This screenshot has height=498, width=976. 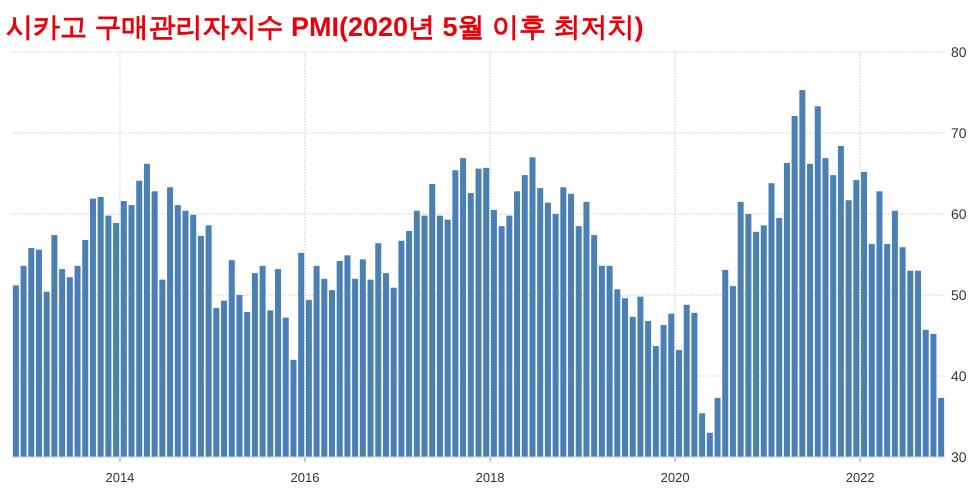 What do you see at coordinates (959, 133) in the screenshot?
I see `y-tick-label: 70` at bounding box center [959, 133].